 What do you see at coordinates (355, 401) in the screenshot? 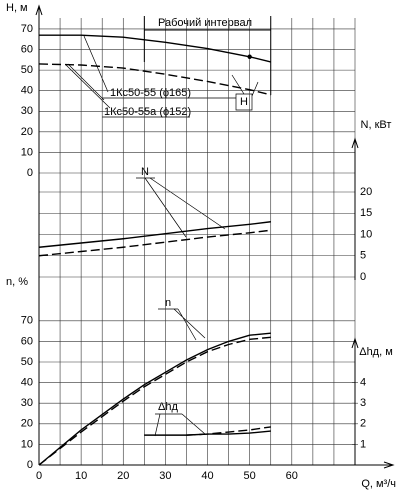
I see `y2-axis` at bounding box center [355, 401].